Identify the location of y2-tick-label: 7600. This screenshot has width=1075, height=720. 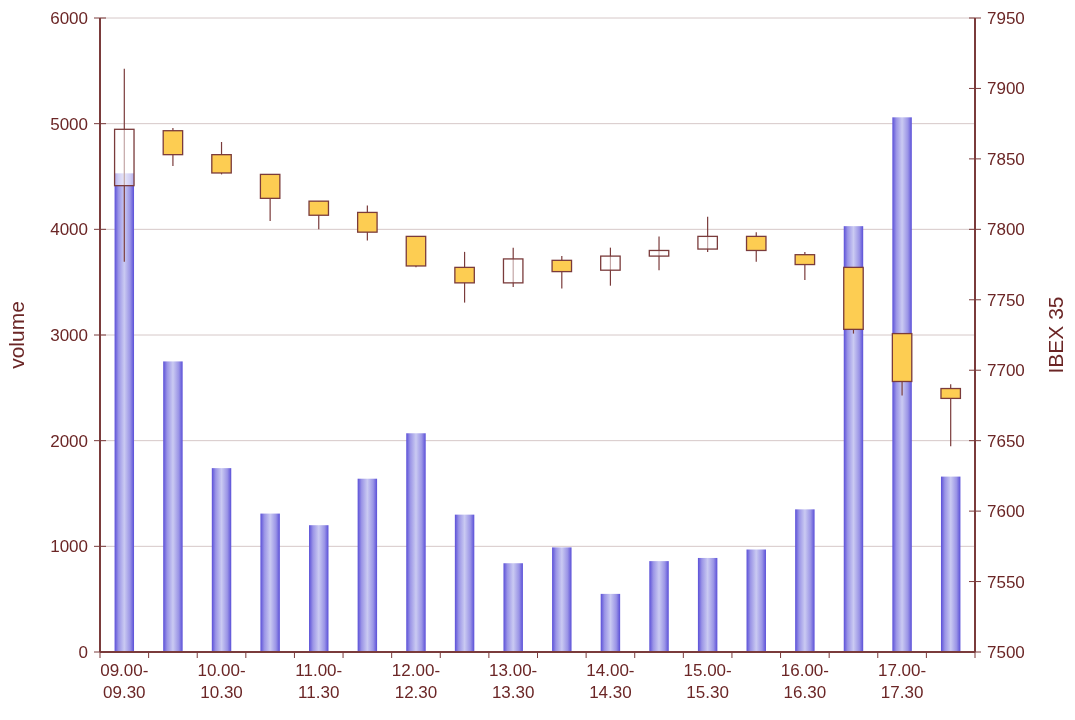
(1006, 512).